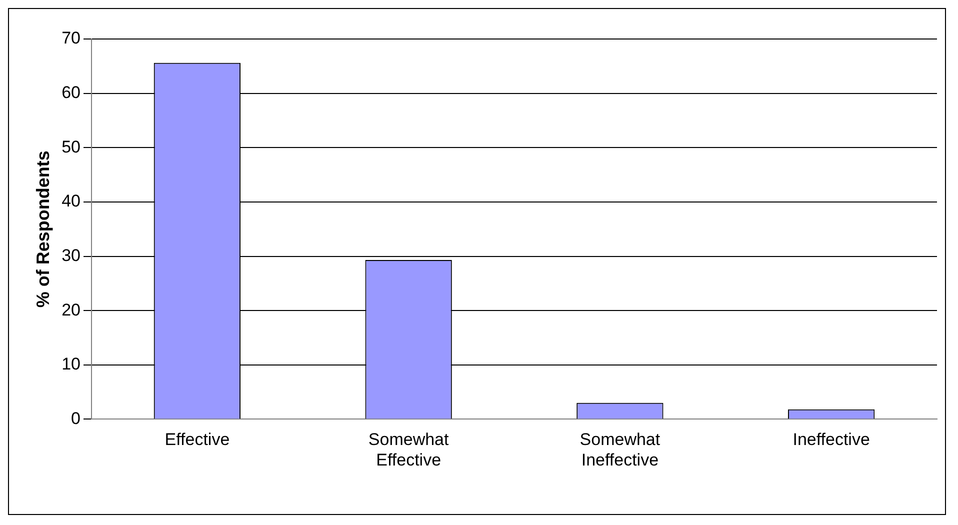  I want to click on y-tick-label: 40, so click(71, 201).